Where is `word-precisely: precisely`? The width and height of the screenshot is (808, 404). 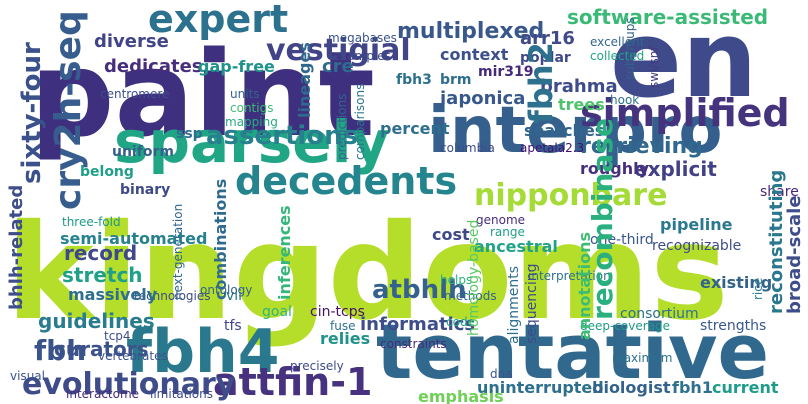
word-precisely: precisely is located at coordinates (317, 366).